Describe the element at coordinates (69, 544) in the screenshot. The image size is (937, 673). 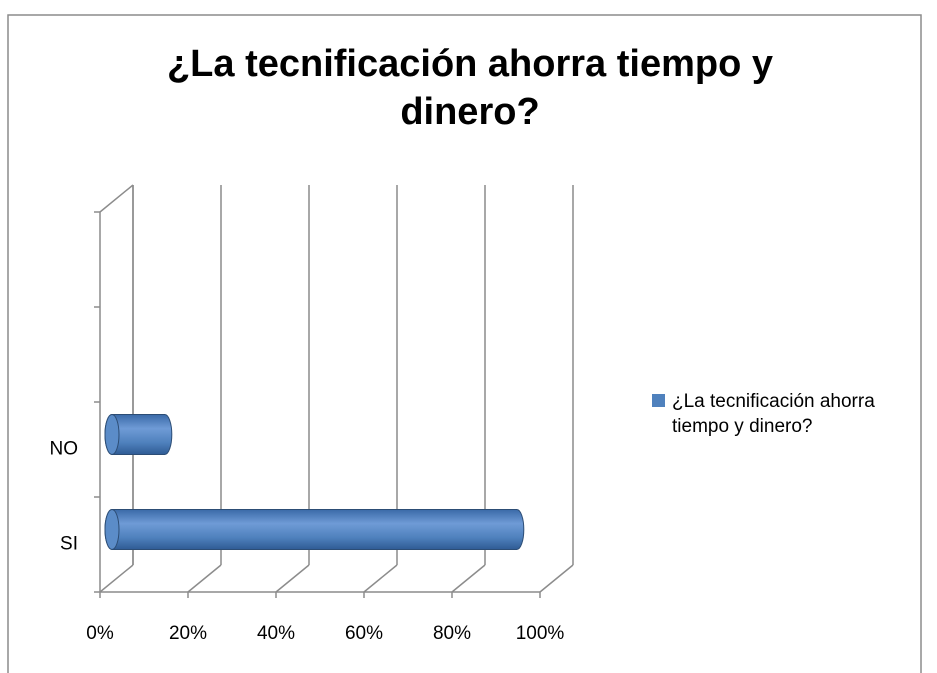
I see `y-tick-label: SI` at that location.